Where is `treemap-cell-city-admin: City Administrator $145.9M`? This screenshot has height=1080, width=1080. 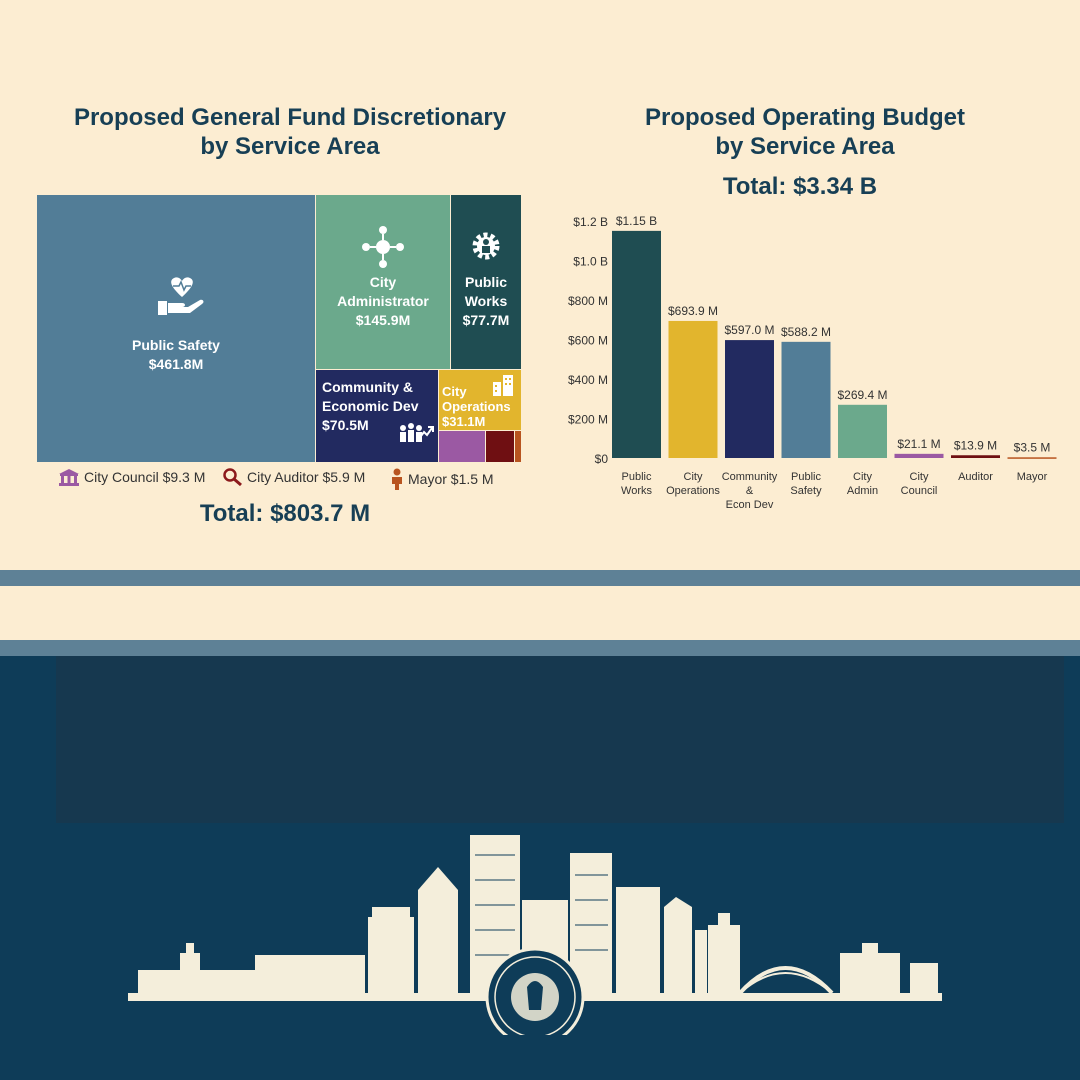
treemap-cell-city-admin: City Administrator $145.9M is located at coordinates (383, 282).